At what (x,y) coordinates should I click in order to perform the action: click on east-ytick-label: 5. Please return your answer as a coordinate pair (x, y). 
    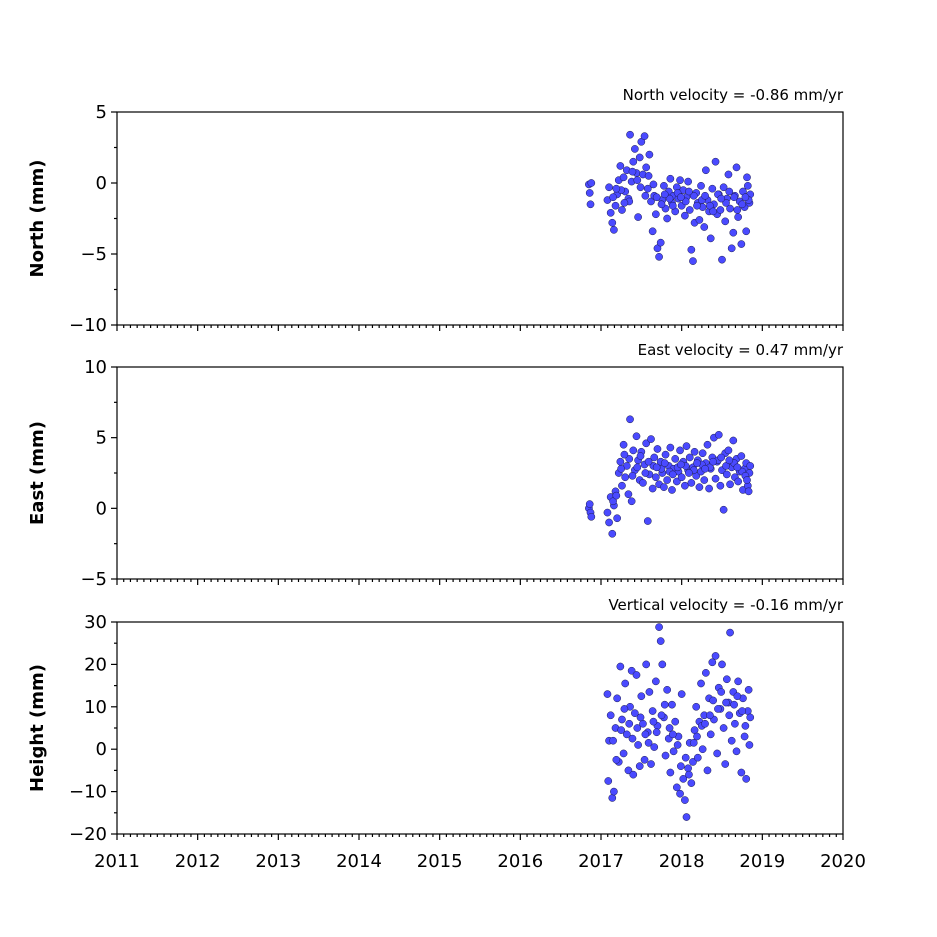
    Looking at the image, I should click on (101, 438).